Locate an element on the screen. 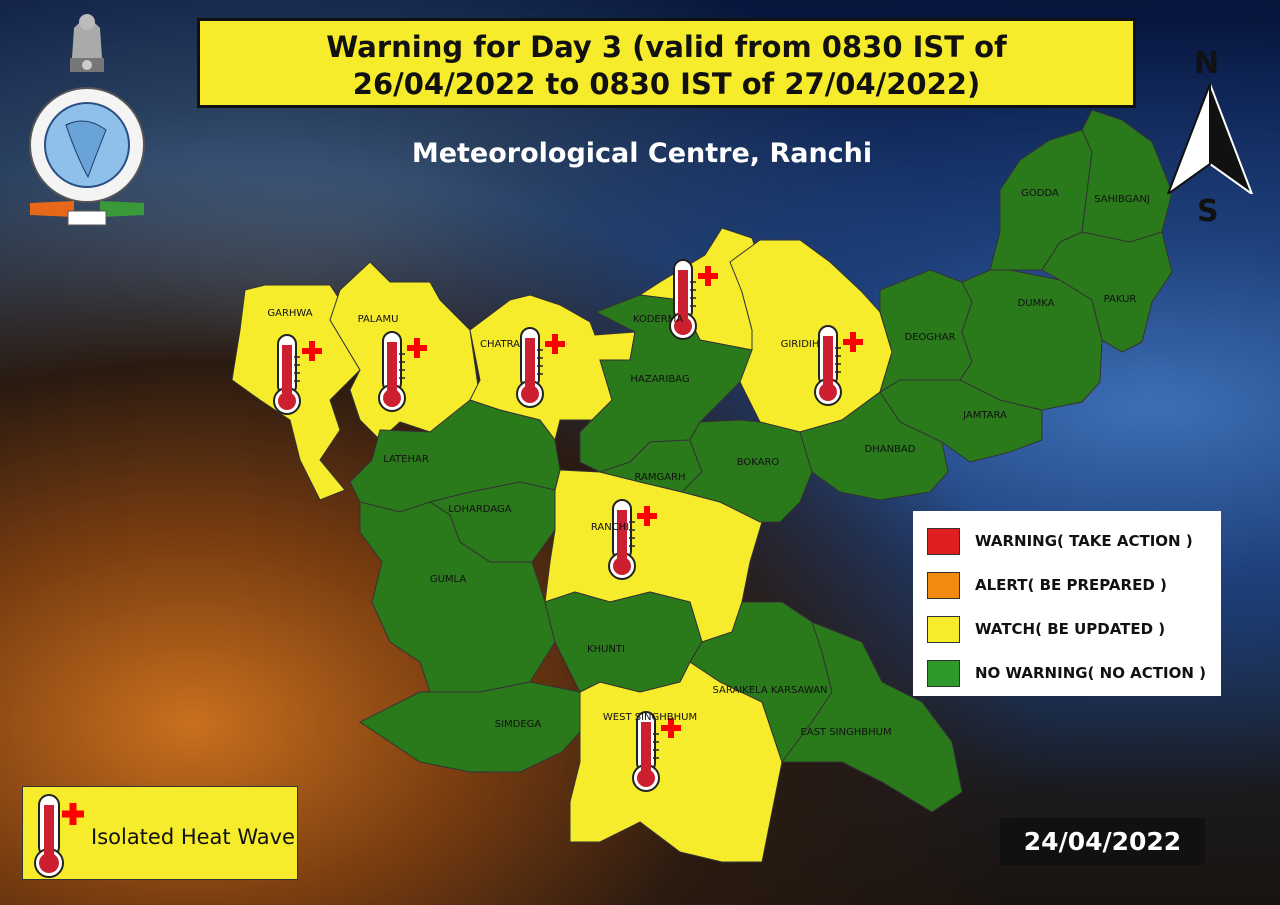 The width and height of the screenshot is (1280, 905). legend-item: WATCH( BE UPDATED ) is located at coordinates (1067, 629).